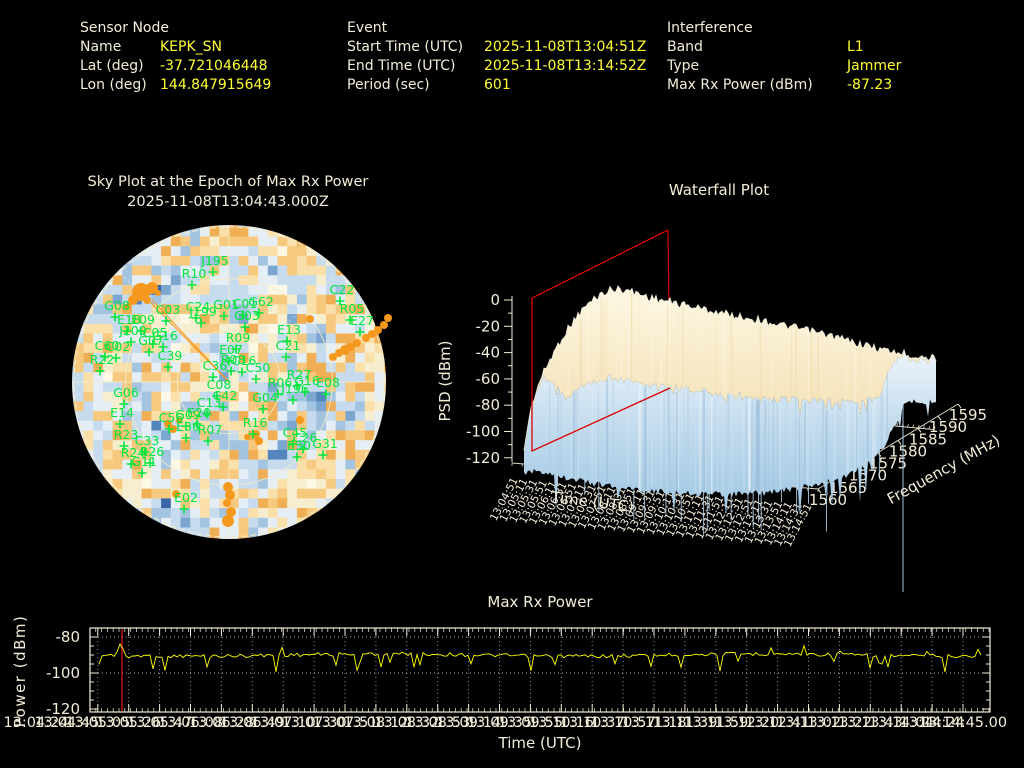 This screenshot has width=1024, height=768. I want to click on frequency-tick, so click(959, 406).